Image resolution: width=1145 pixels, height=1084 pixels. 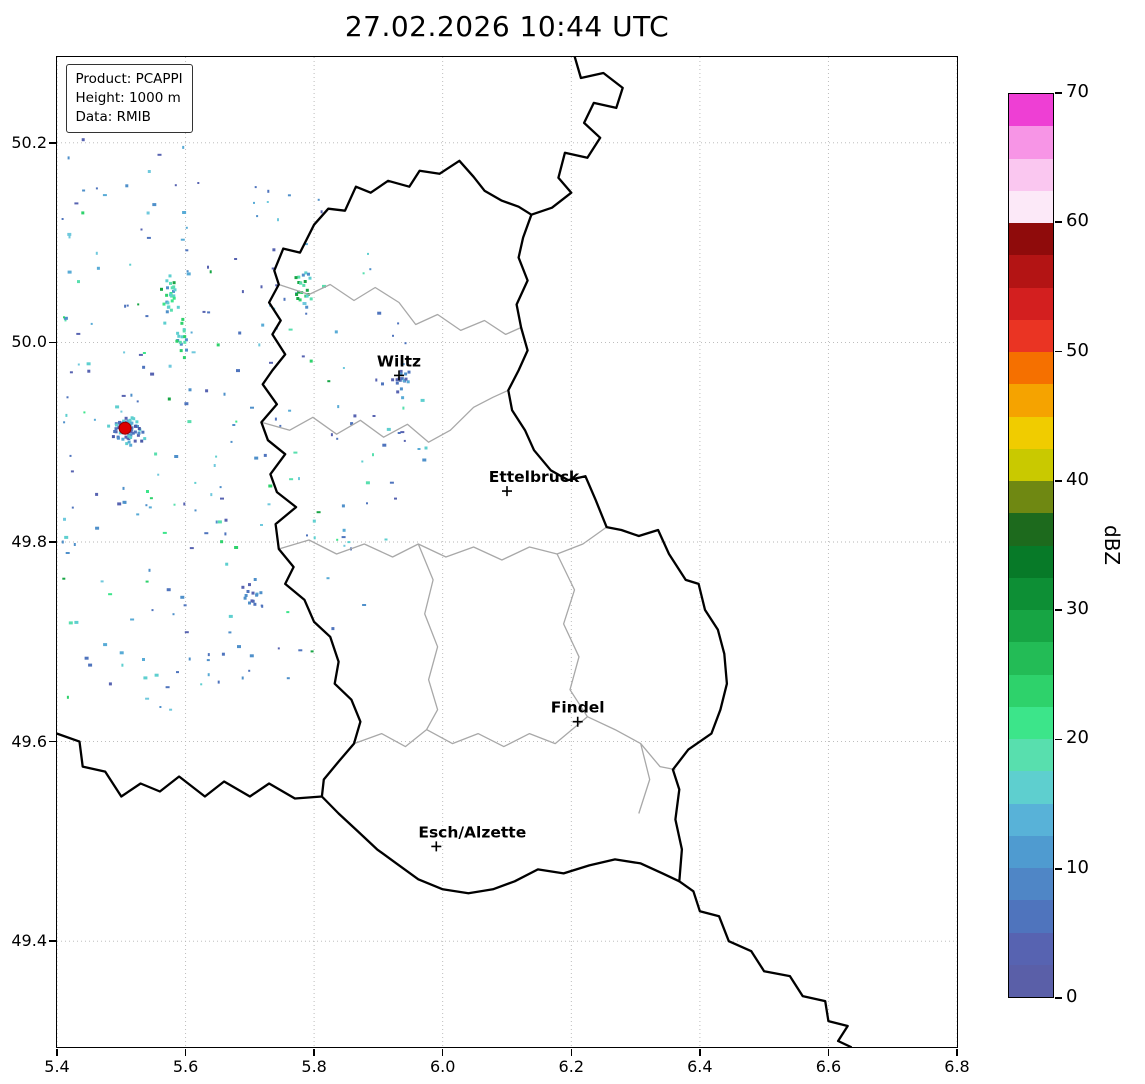 I want to click on colorbar-axis-label: dBZ, so click(x=1112, y=545).